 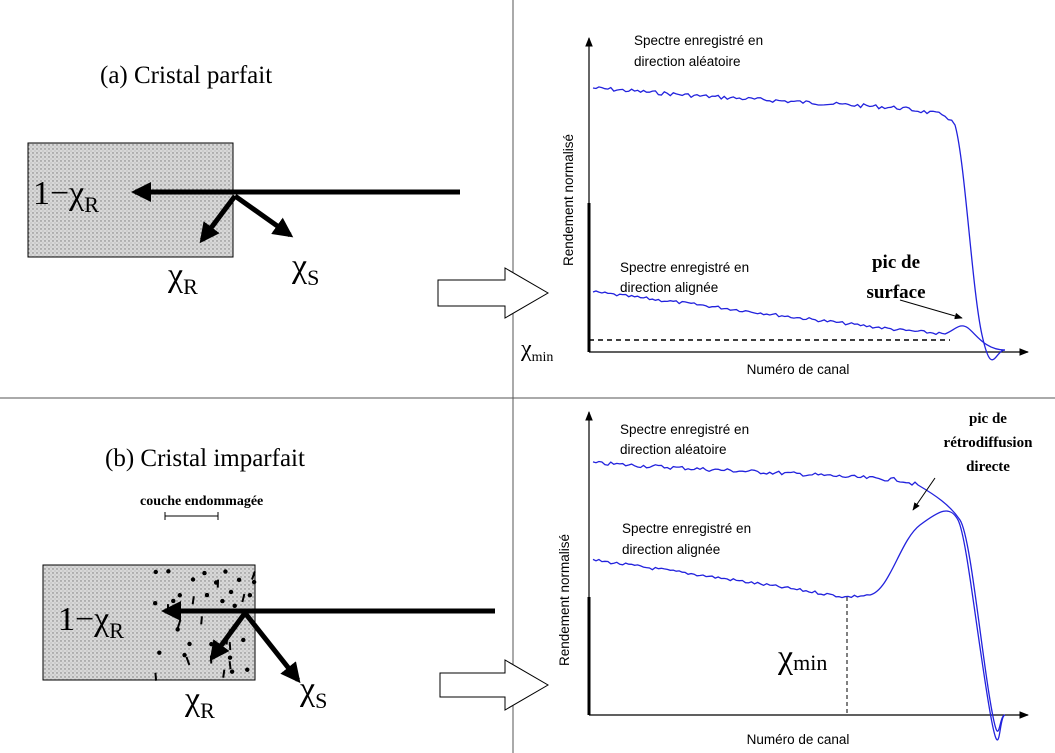 I want to click on peak-label: pic de surface, so click(x=895, y=277).